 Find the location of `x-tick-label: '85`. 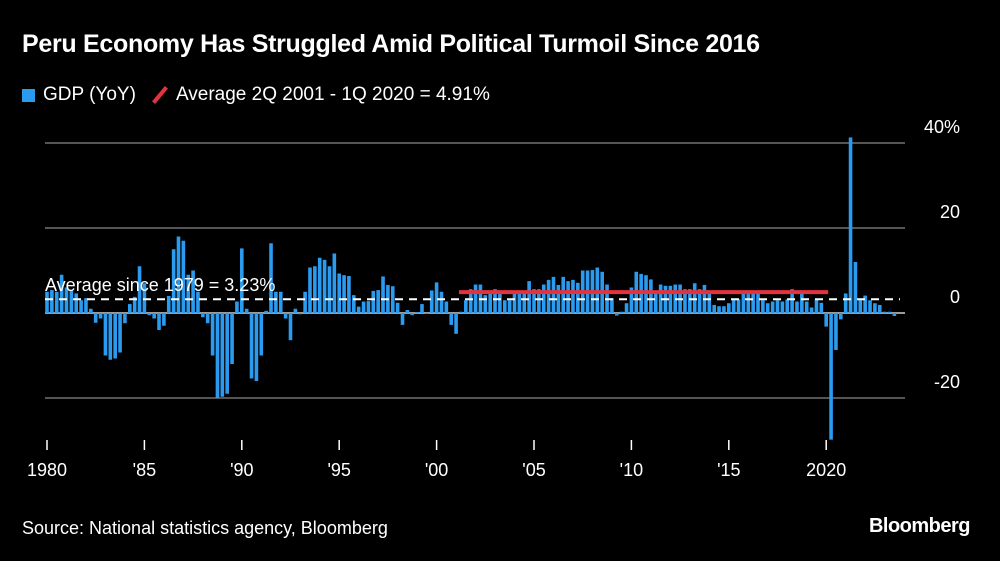

x-tick-label: '85 is located at coordinates (144, 470).